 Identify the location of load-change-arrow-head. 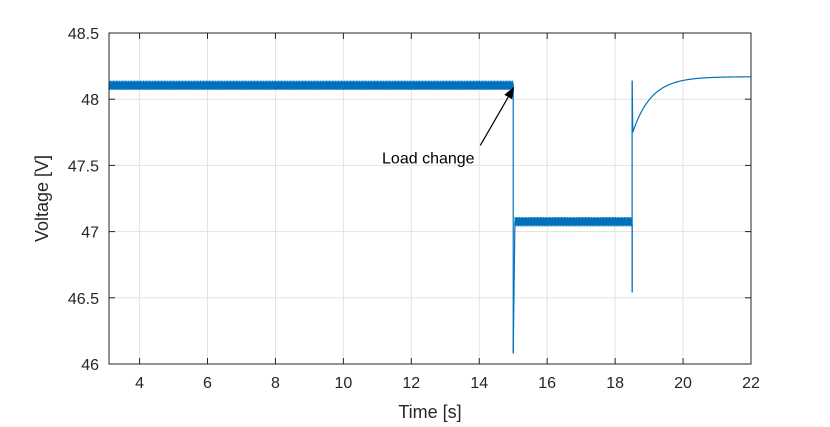
(509, 93).